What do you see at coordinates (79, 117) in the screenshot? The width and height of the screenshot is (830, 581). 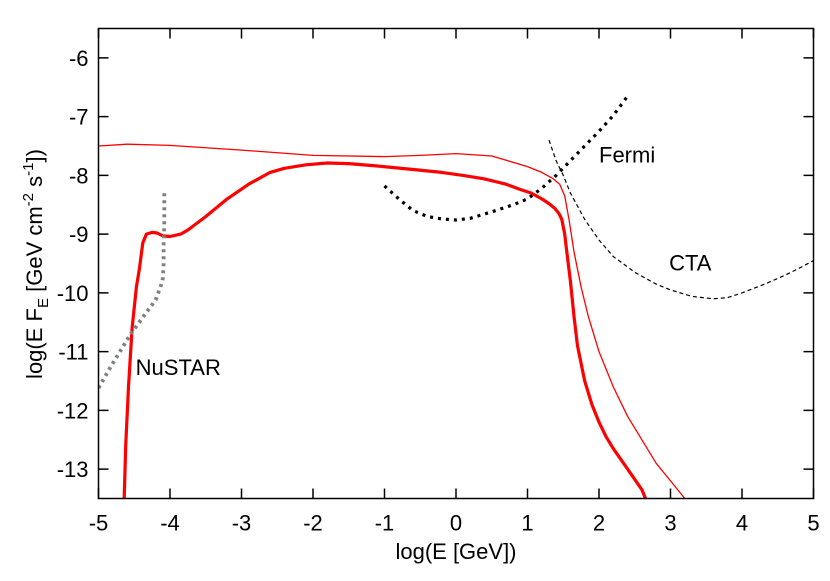 I see `y-tick-label: -7` at bounding box center [79, 117].